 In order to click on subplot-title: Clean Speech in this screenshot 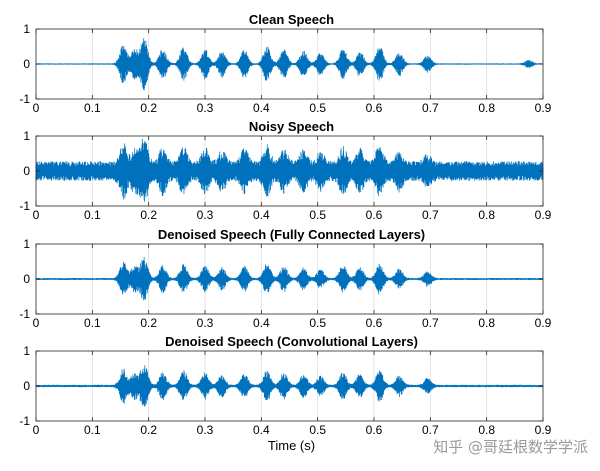, I will do `click(291, 19)`.